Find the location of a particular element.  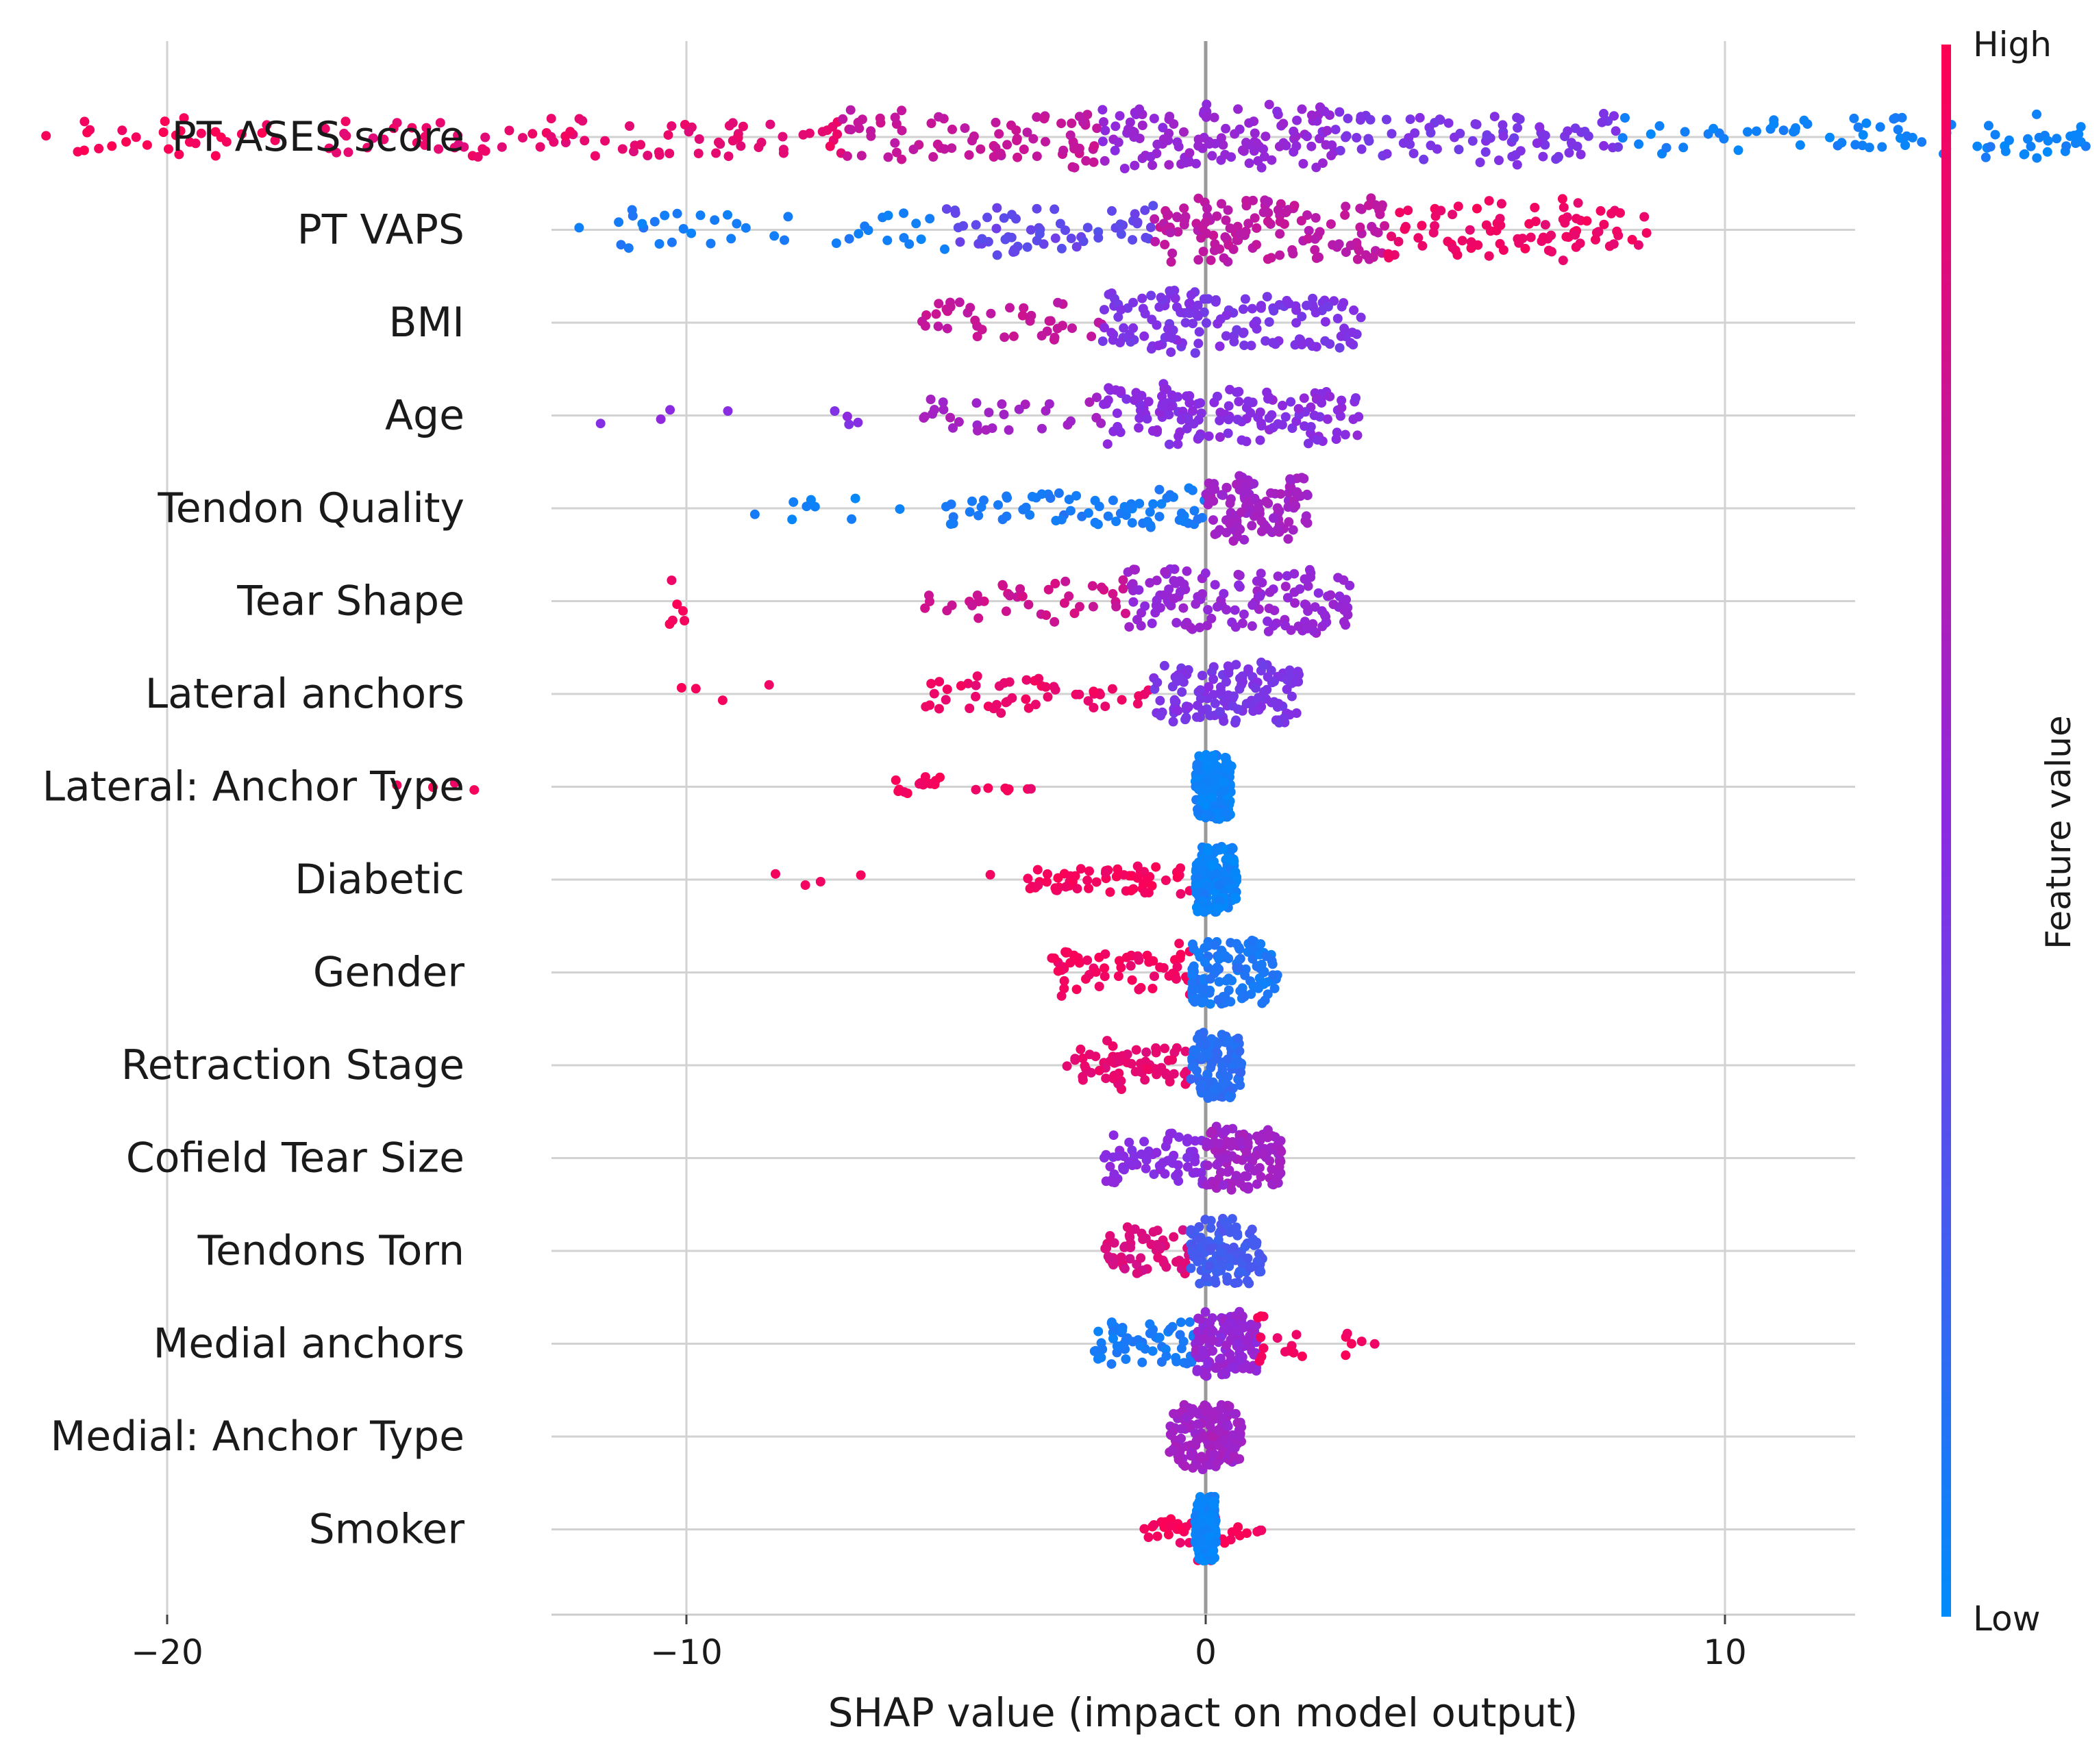

feature-label: Tendon Quality is located at coordinates (310, 508).